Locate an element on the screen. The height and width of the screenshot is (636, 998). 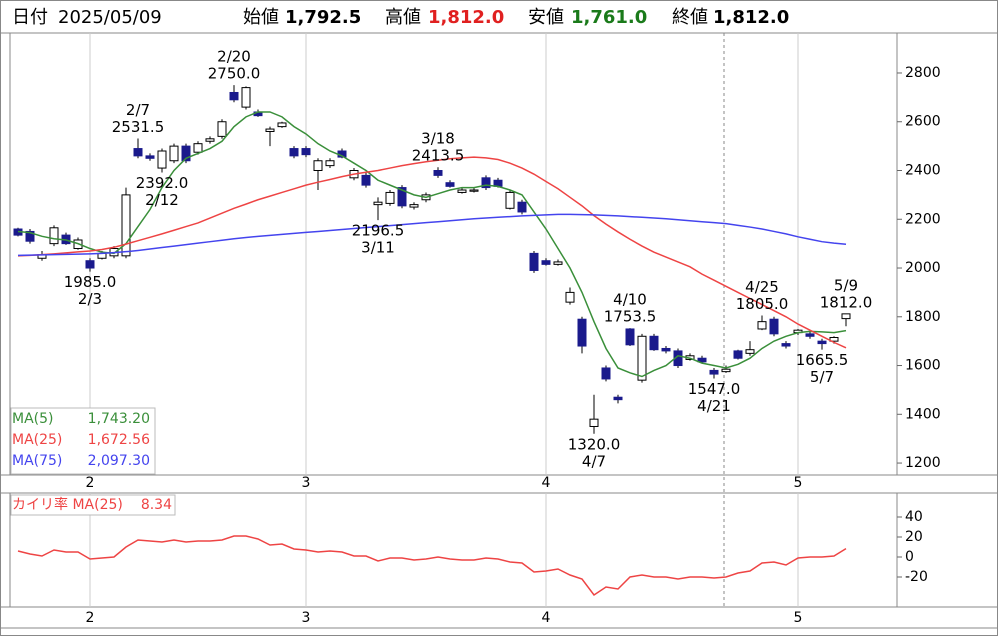
field-label: 安値 is located at coordinates (546, 17).